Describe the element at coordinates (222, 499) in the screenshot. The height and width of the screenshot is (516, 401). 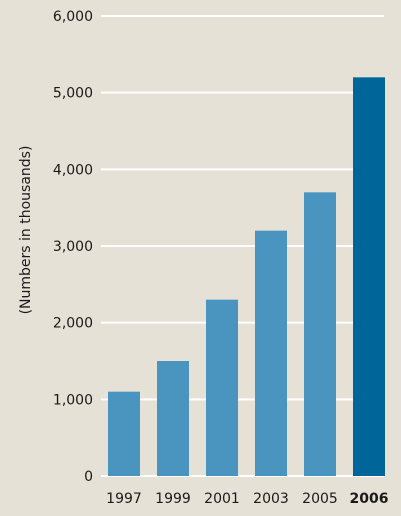
I see `x-tick-label: 2001` at that location.